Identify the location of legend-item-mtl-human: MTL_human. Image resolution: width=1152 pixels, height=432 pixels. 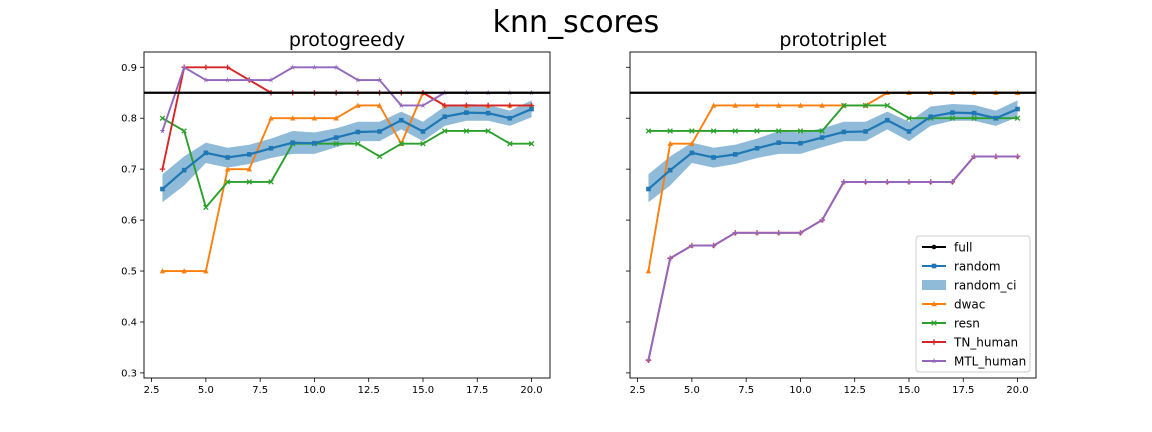
(974, 362).